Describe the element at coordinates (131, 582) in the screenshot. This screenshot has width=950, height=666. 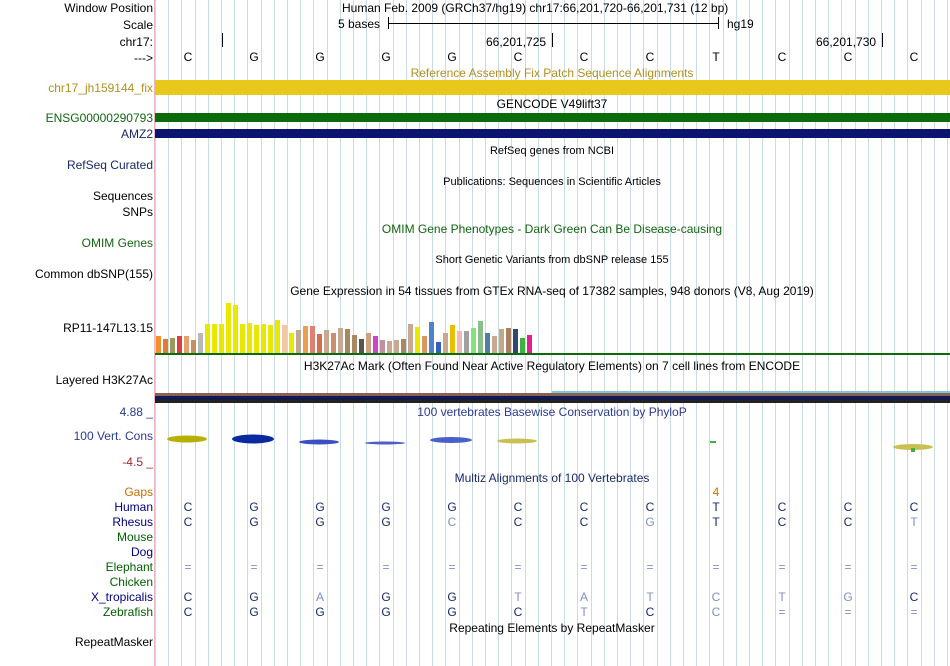
I see `species-label: Chicken` at that location.